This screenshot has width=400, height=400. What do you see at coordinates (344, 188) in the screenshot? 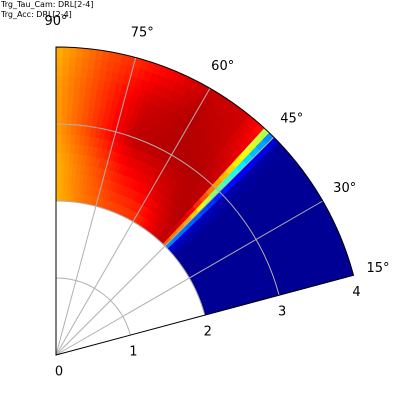
I see `theta-tick-label: 30°` at bounding box center [344, 188].